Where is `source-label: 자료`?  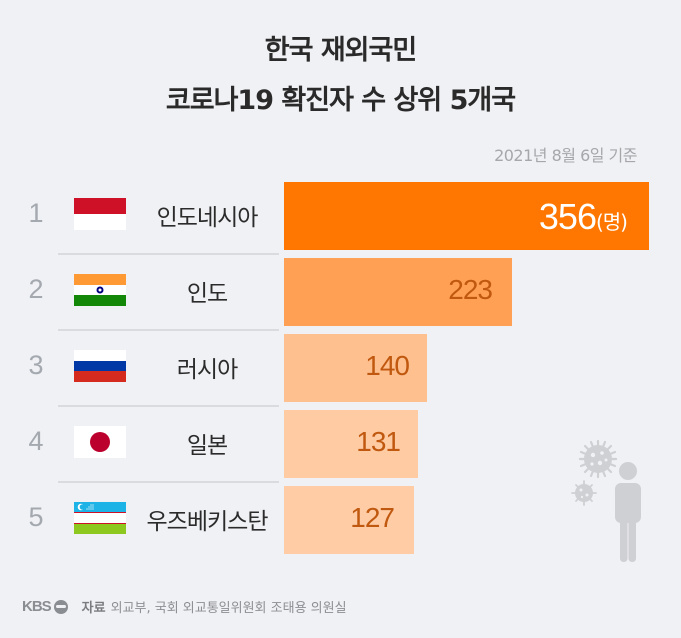
source-label: 자료 is located at coordinates (93, 608).